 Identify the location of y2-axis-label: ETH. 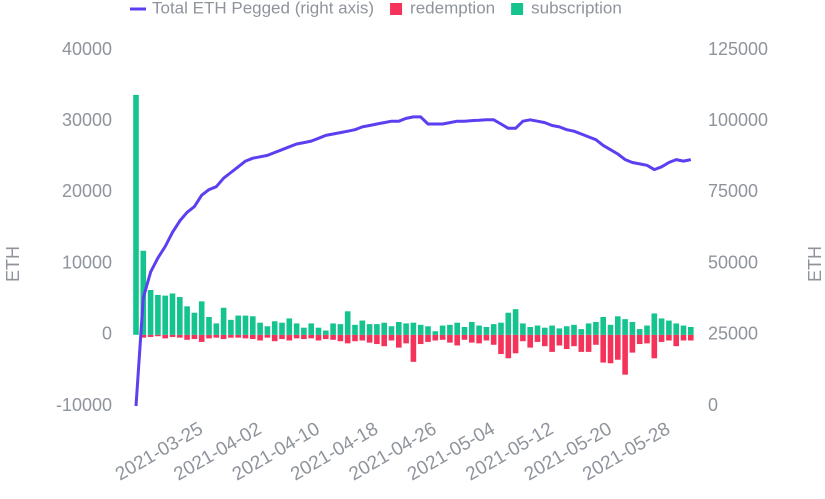
(815, 264).